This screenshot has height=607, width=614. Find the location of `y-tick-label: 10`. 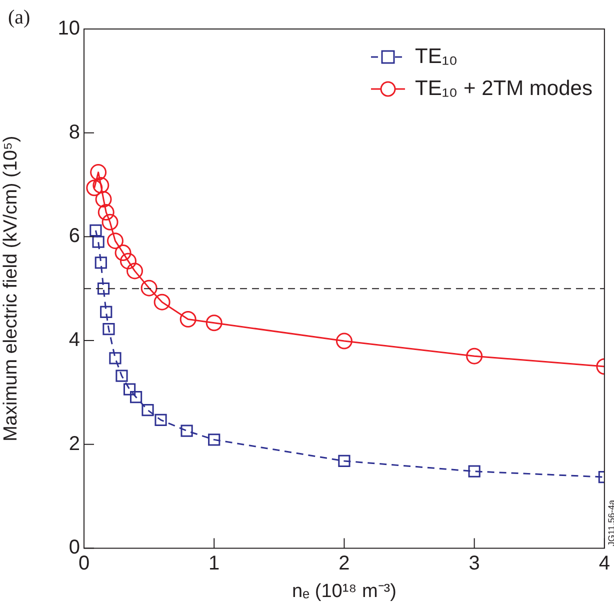

y-tick-label: 10 is located at coordinates (69, 29).